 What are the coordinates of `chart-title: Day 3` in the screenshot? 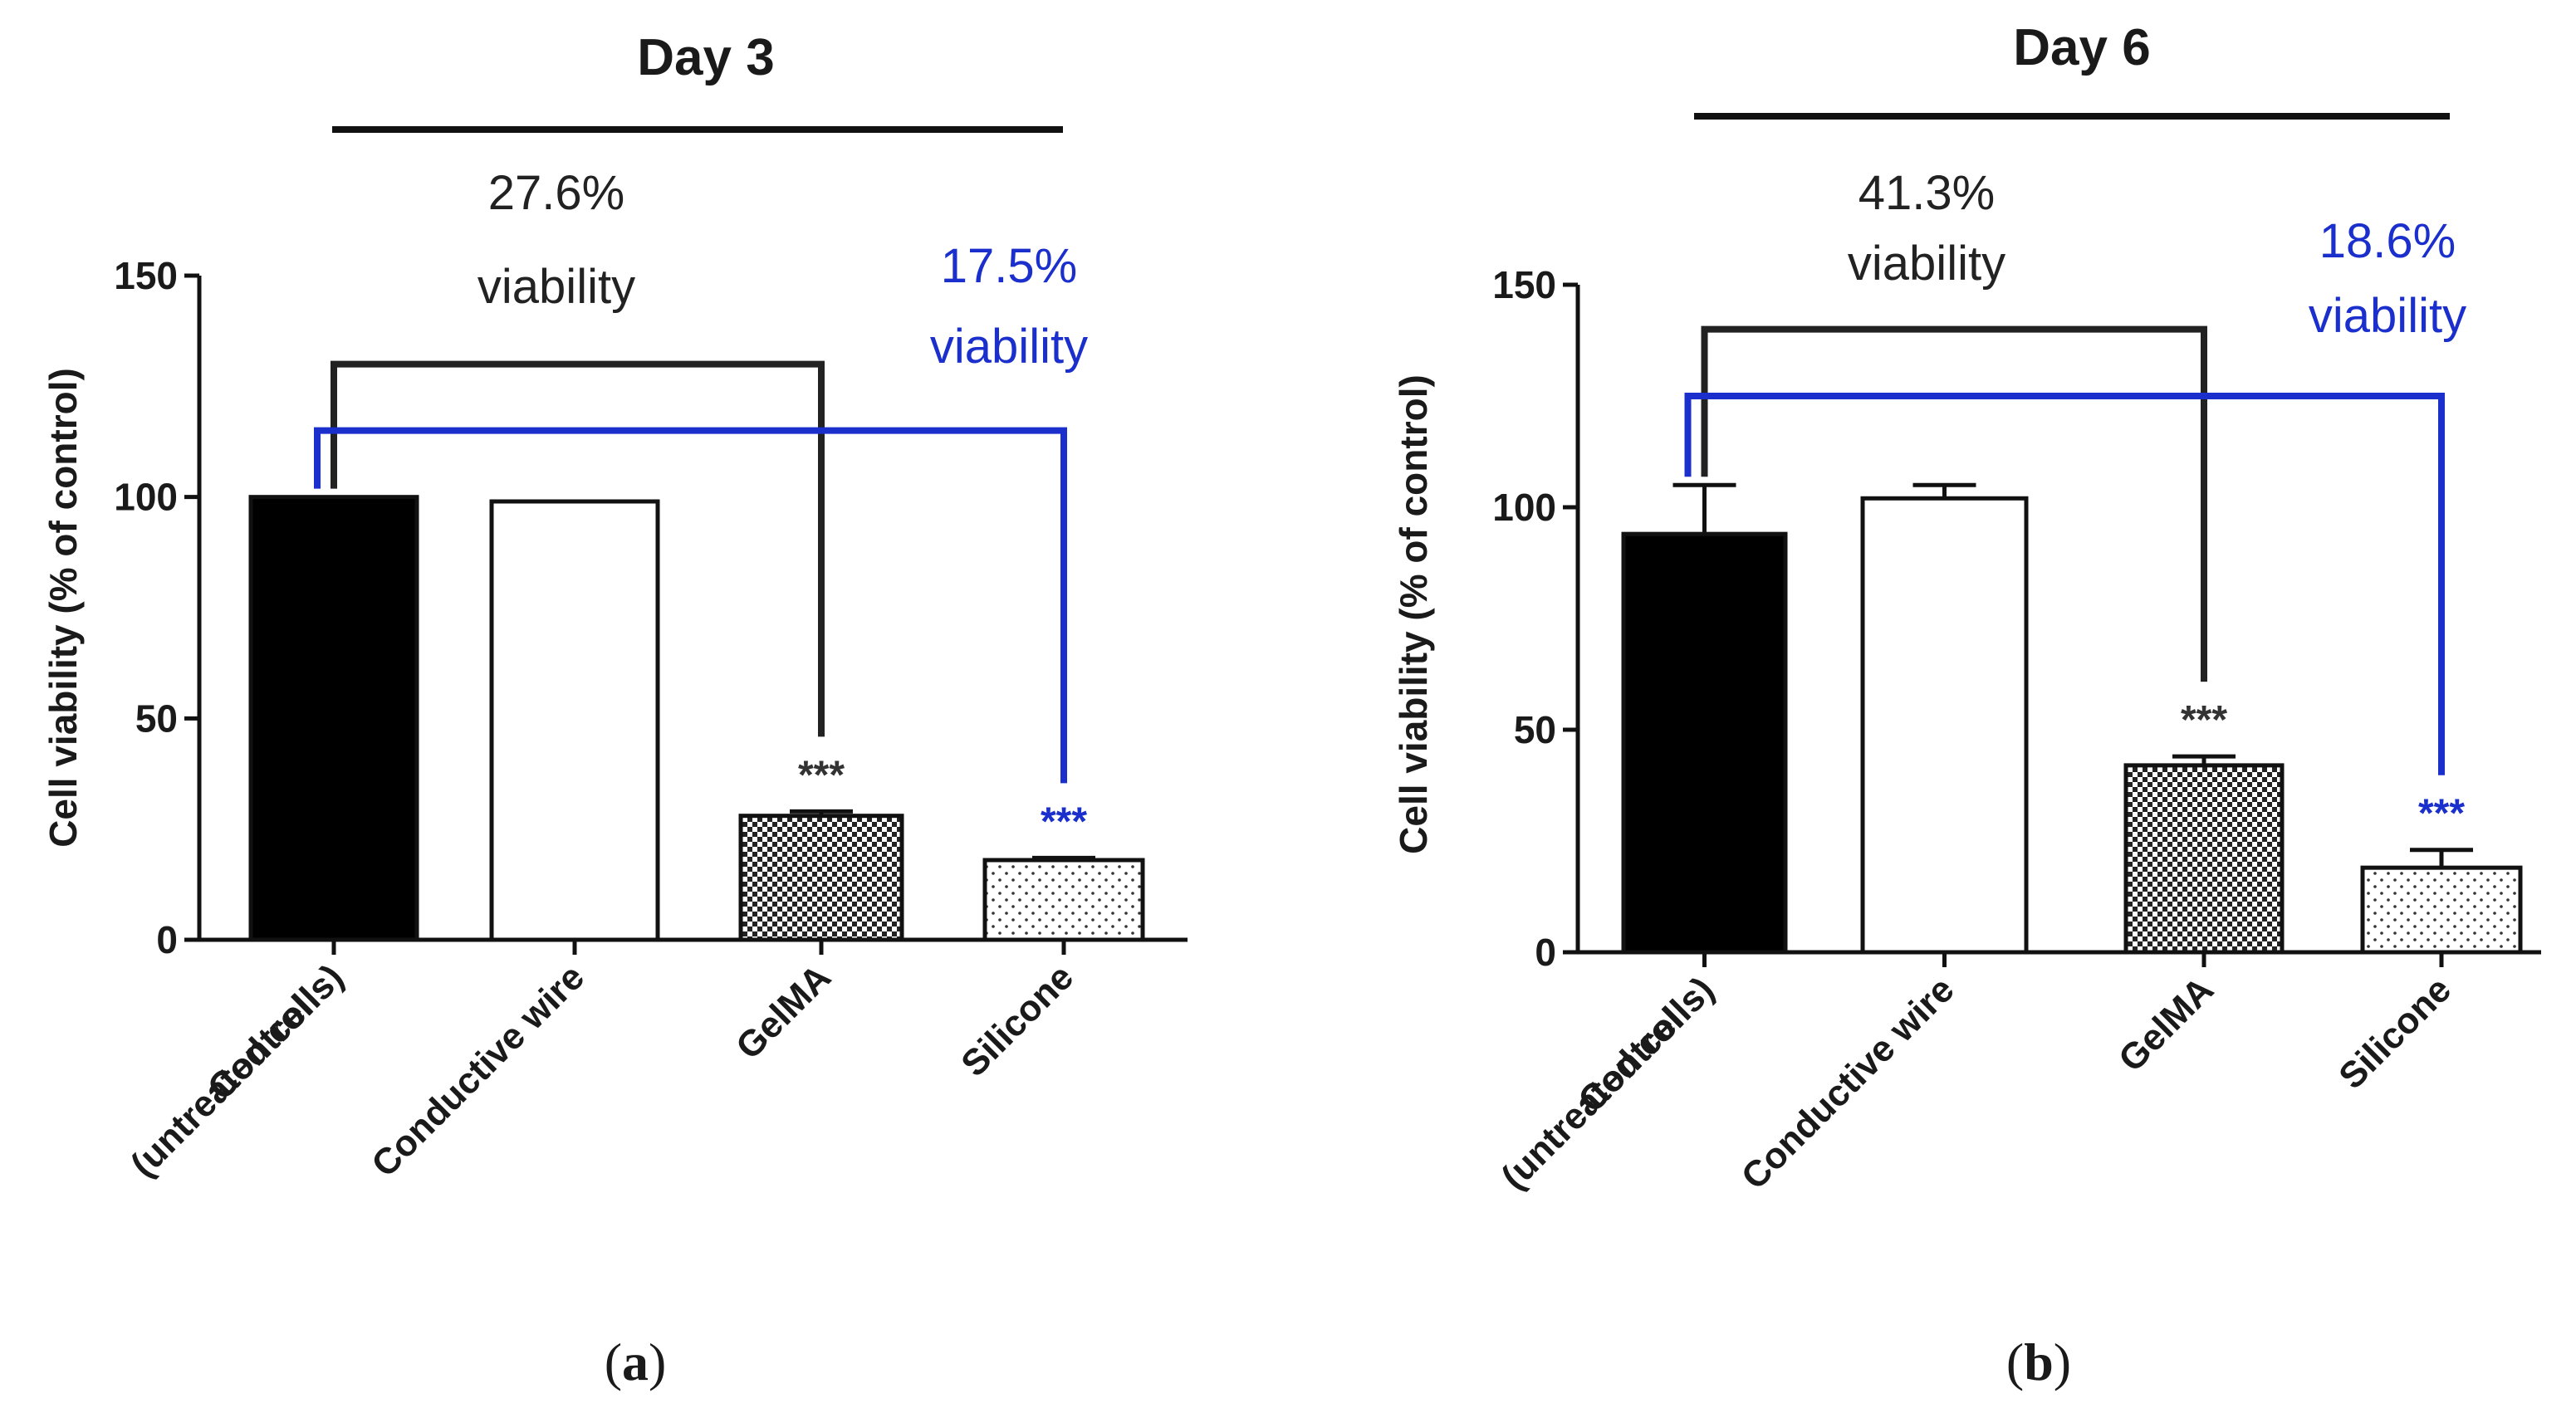 It's located at (706, 58).